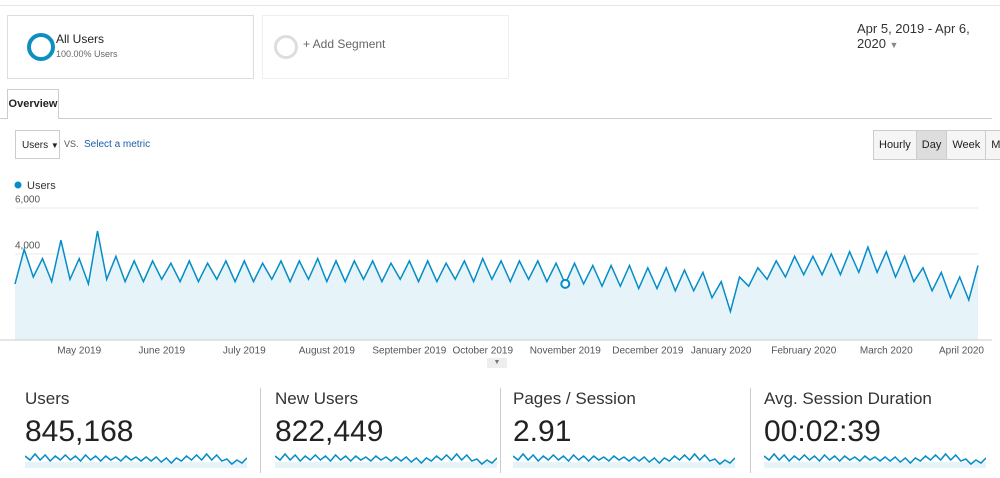 Image resolution: width=1000 pixels, height=478 pixels. Describe the element at coordinates (931, 145) in the screenshot. I see `granularity-button: Day` at that location.